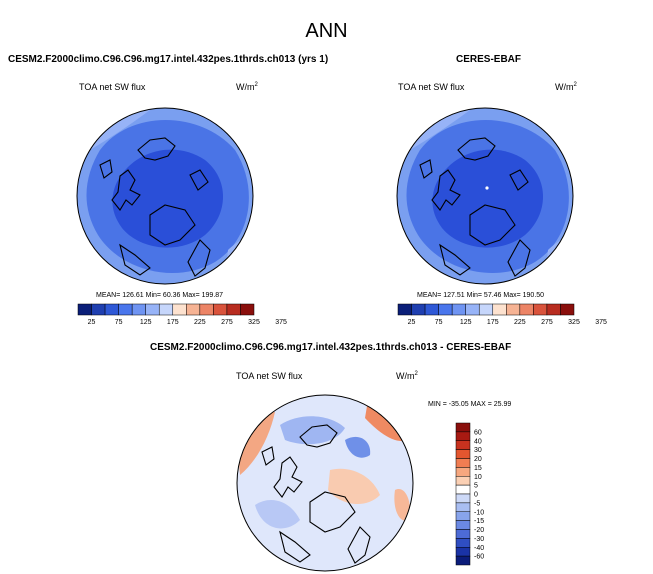 The width and height of the screenshot is (653, 574). I want to click on panel-1-map-border, so click(165, 196).